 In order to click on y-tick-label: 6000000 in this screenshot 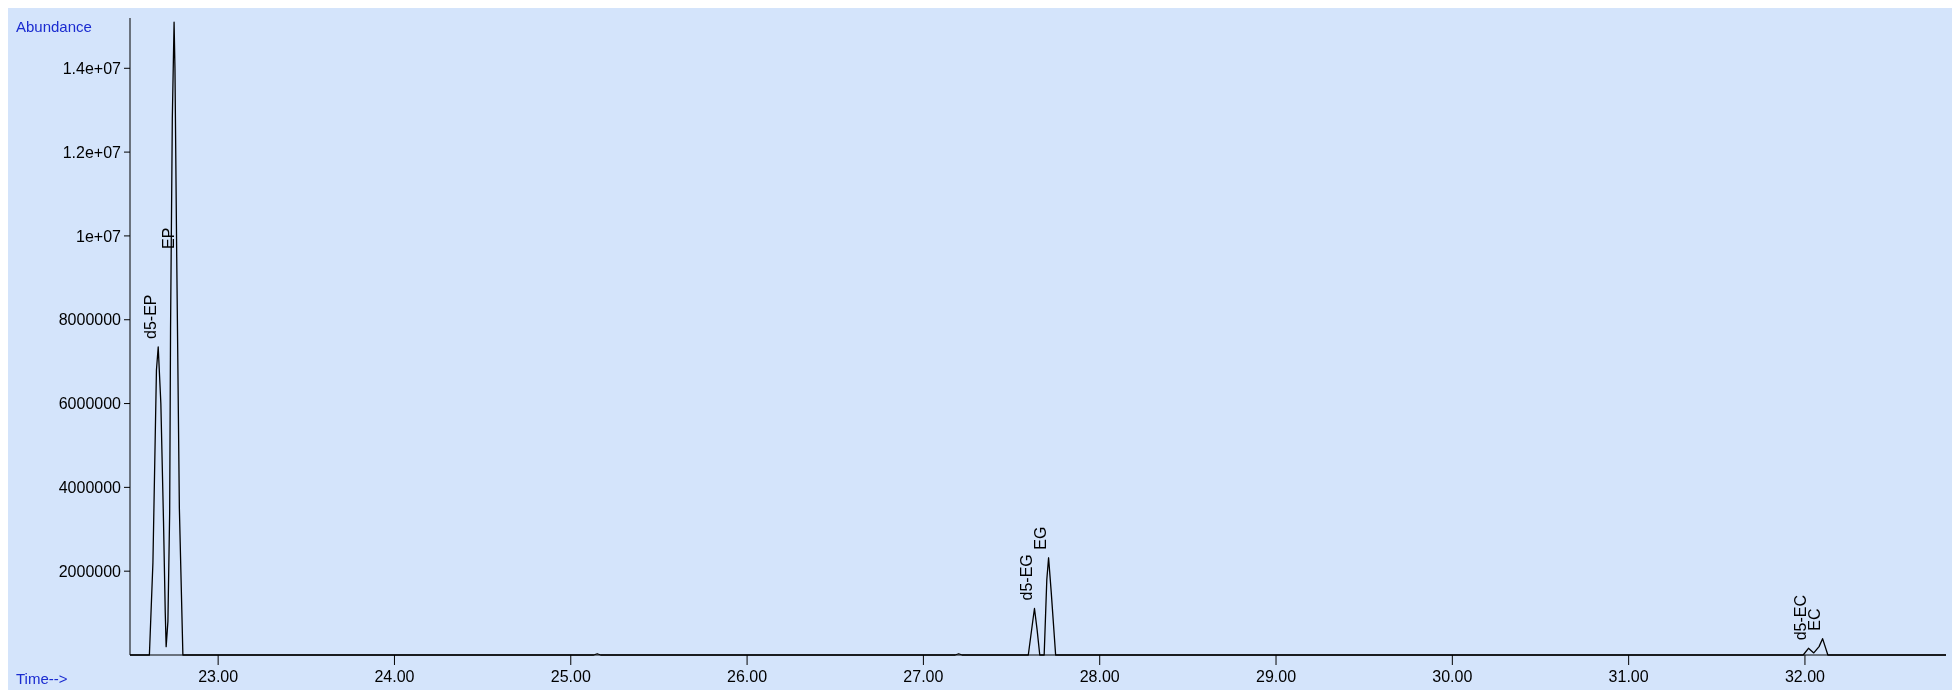, I will do `click(90, 404)`.